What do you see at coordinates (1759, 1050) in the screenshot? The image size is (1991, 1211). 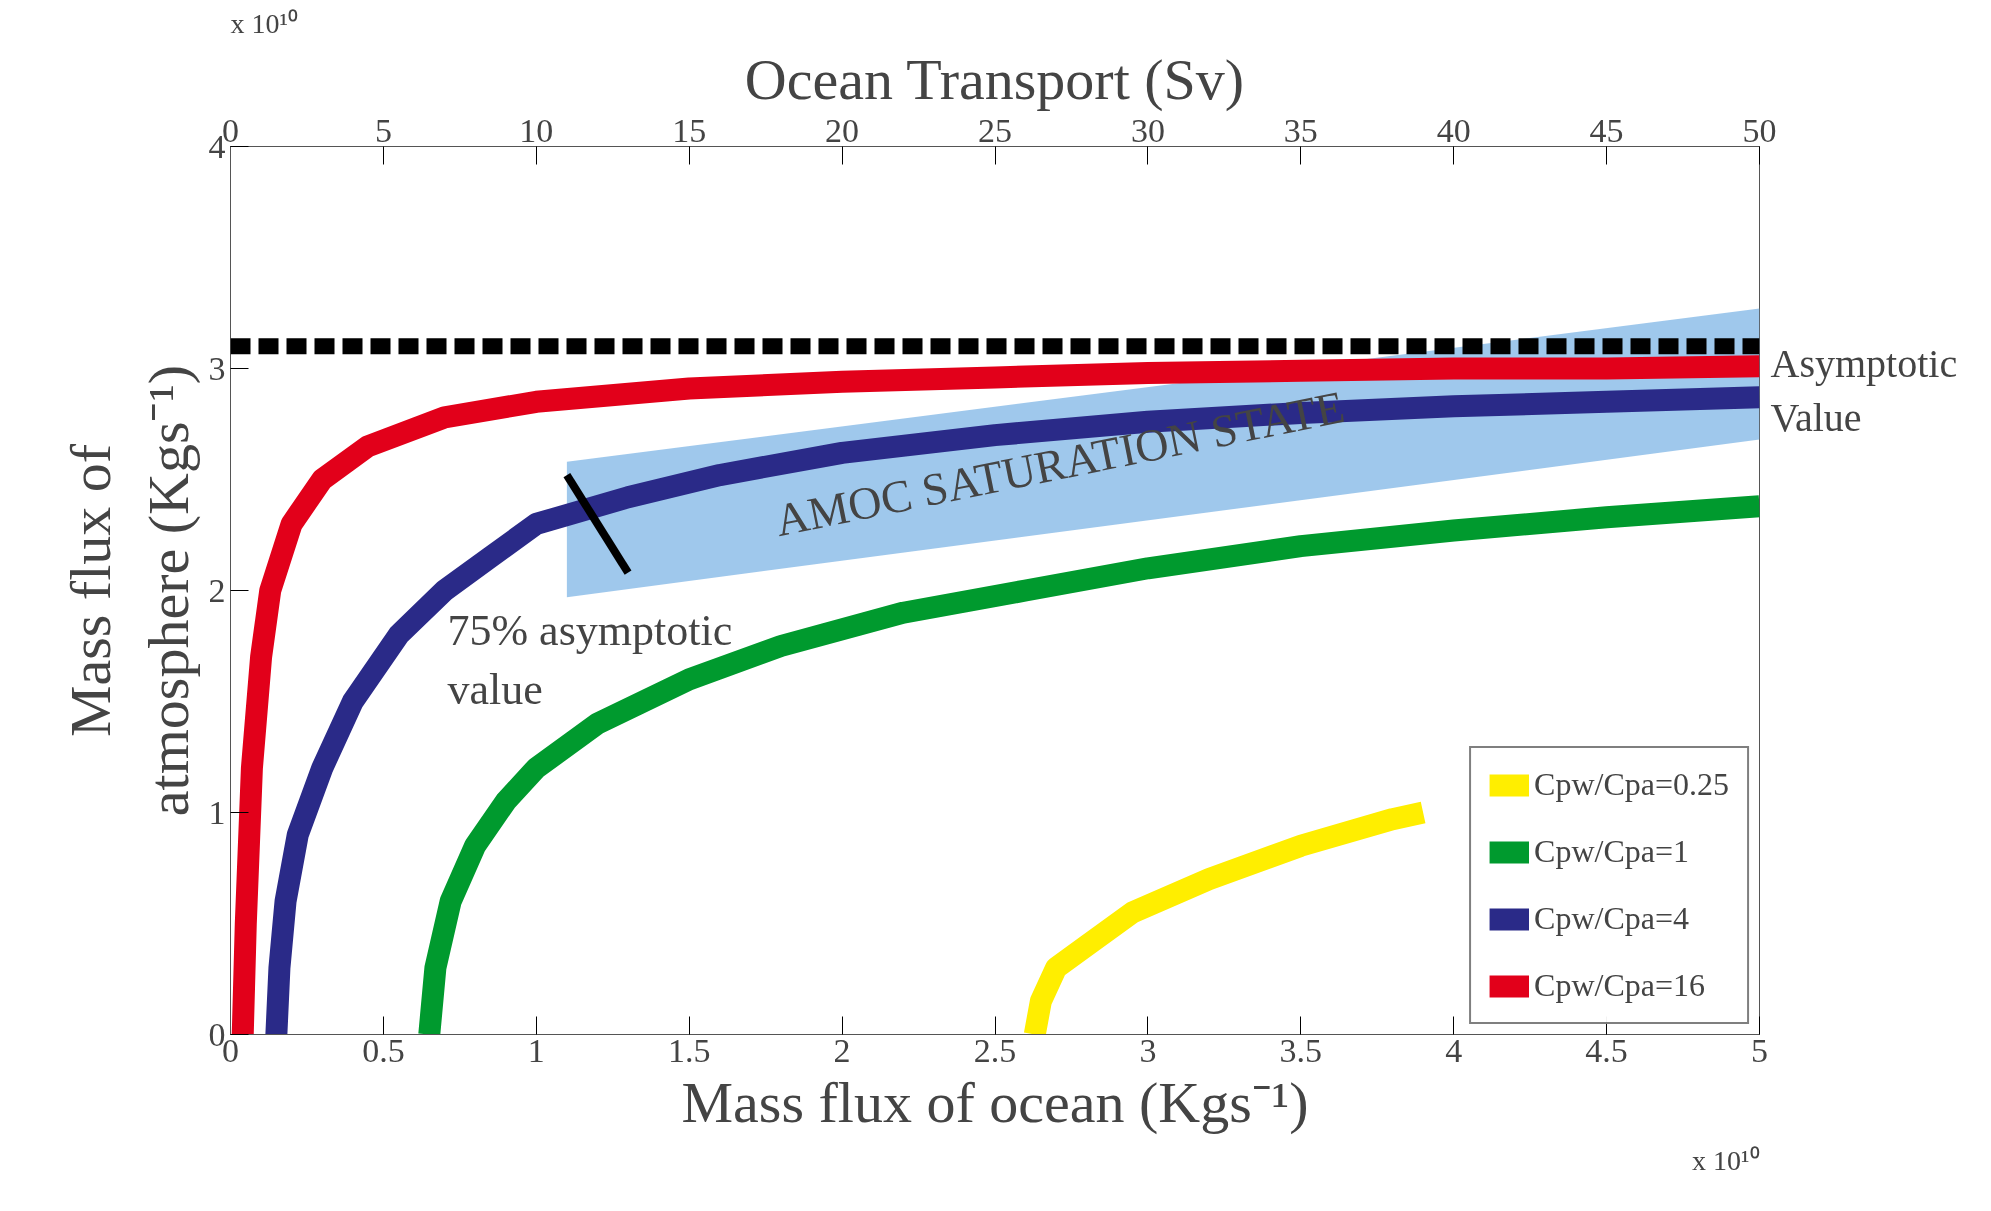 I see `x-tick-label: 5` at bounding box center [1759, 1050].